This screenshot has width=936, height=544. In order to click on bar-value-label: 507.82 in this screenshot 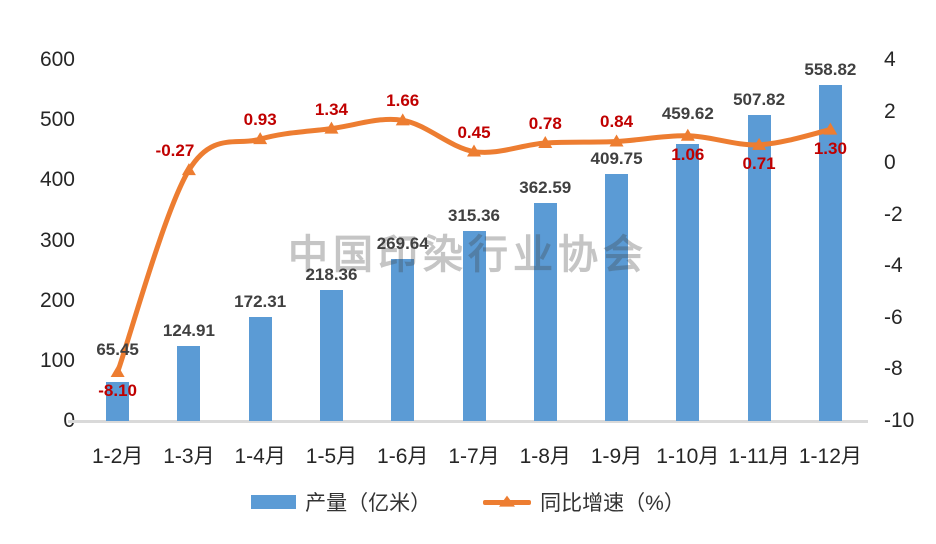, I will do `click(759, 100)`.